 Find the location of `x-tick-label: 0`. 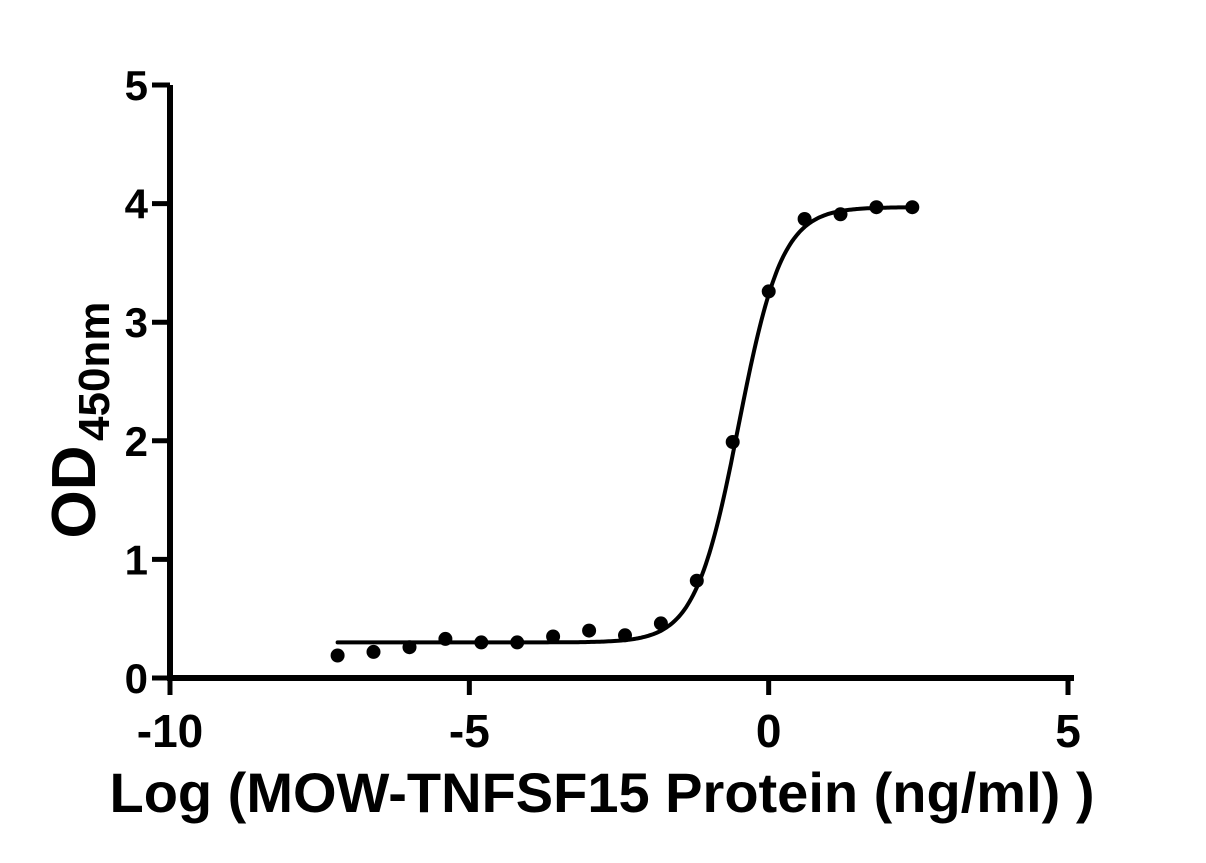

x-tick-label: 0 is located at coordinates (769, 731).